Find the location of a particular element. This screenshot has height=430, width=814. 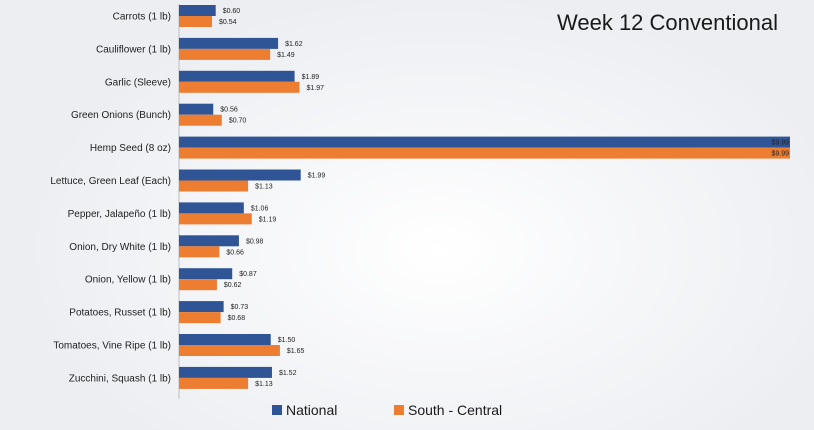

legend-swatch-national is located at coordinates (277, 410).